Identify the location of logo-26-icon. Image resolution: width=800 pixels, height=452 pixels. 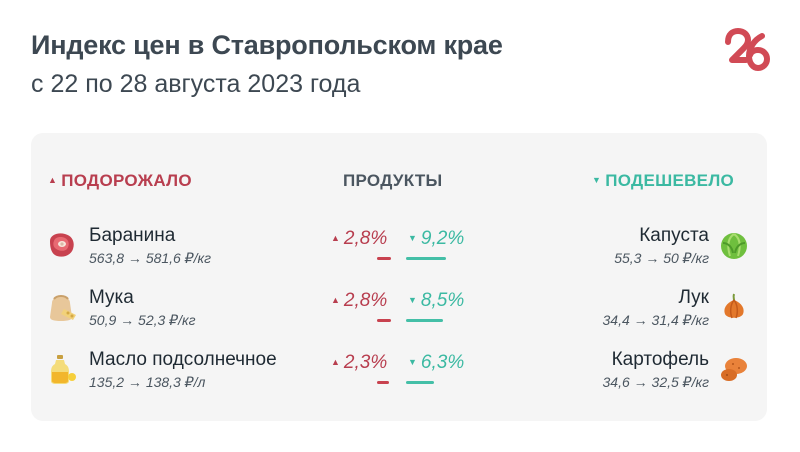
(747, 49).